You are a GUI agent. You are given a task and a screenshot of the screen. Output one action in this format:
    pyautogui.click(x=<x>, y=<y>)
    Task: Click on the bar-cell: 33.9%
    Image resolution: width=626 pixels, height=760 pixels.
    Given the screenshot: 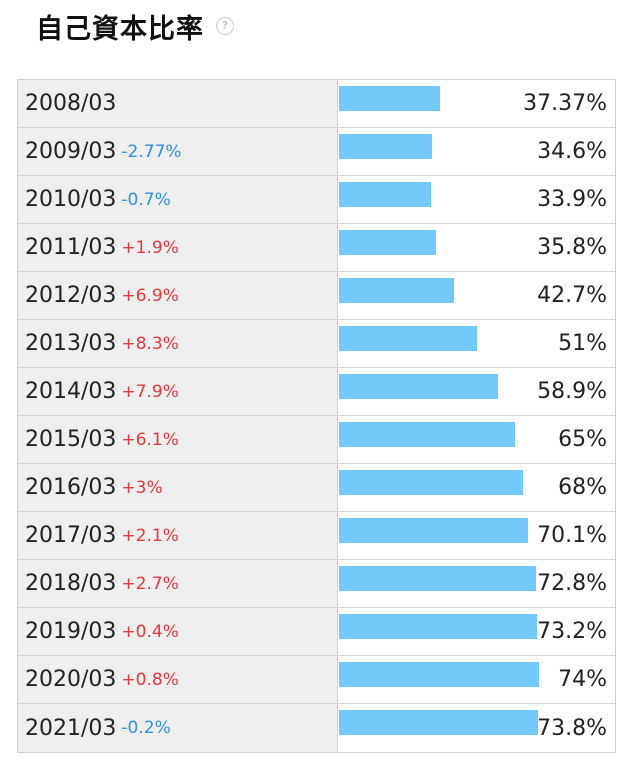 What is the action you would take?
    pyautogui.click(x=476, y=199)
    